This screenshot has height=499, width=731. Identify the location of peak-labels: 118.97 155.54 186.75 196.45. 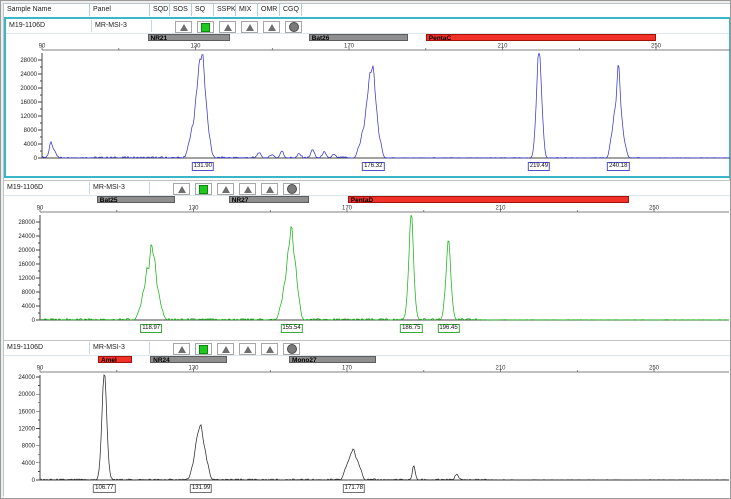
(367, 329).